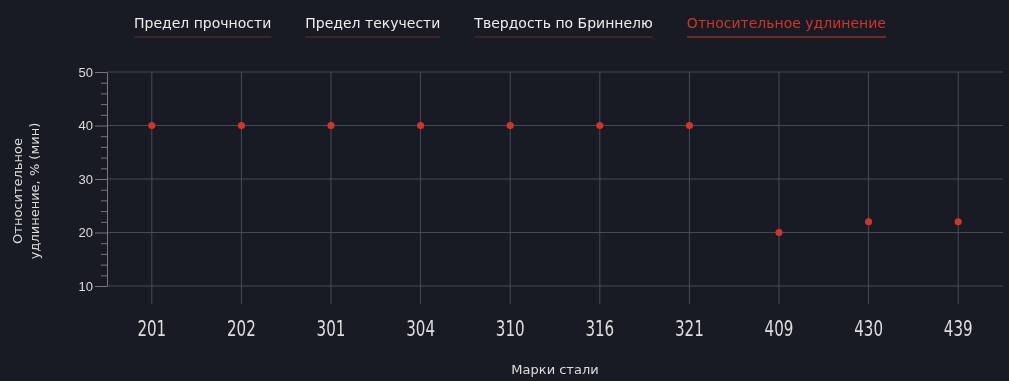 The width and height of the screenshot is (1009, 381). What do you see at coordinates (241, 328) in the screenshot?
I see `x-tick-label: 202` at bounding box center [241, 328].